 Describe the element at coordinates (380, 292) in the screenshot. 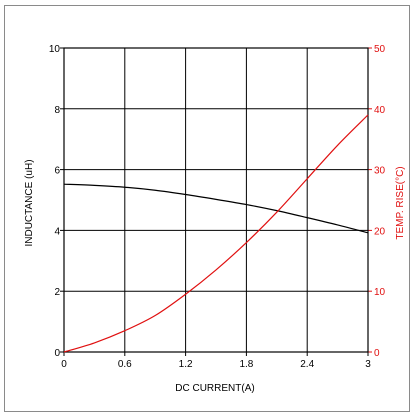

I see `y-right-tick-label: 10` at that location.